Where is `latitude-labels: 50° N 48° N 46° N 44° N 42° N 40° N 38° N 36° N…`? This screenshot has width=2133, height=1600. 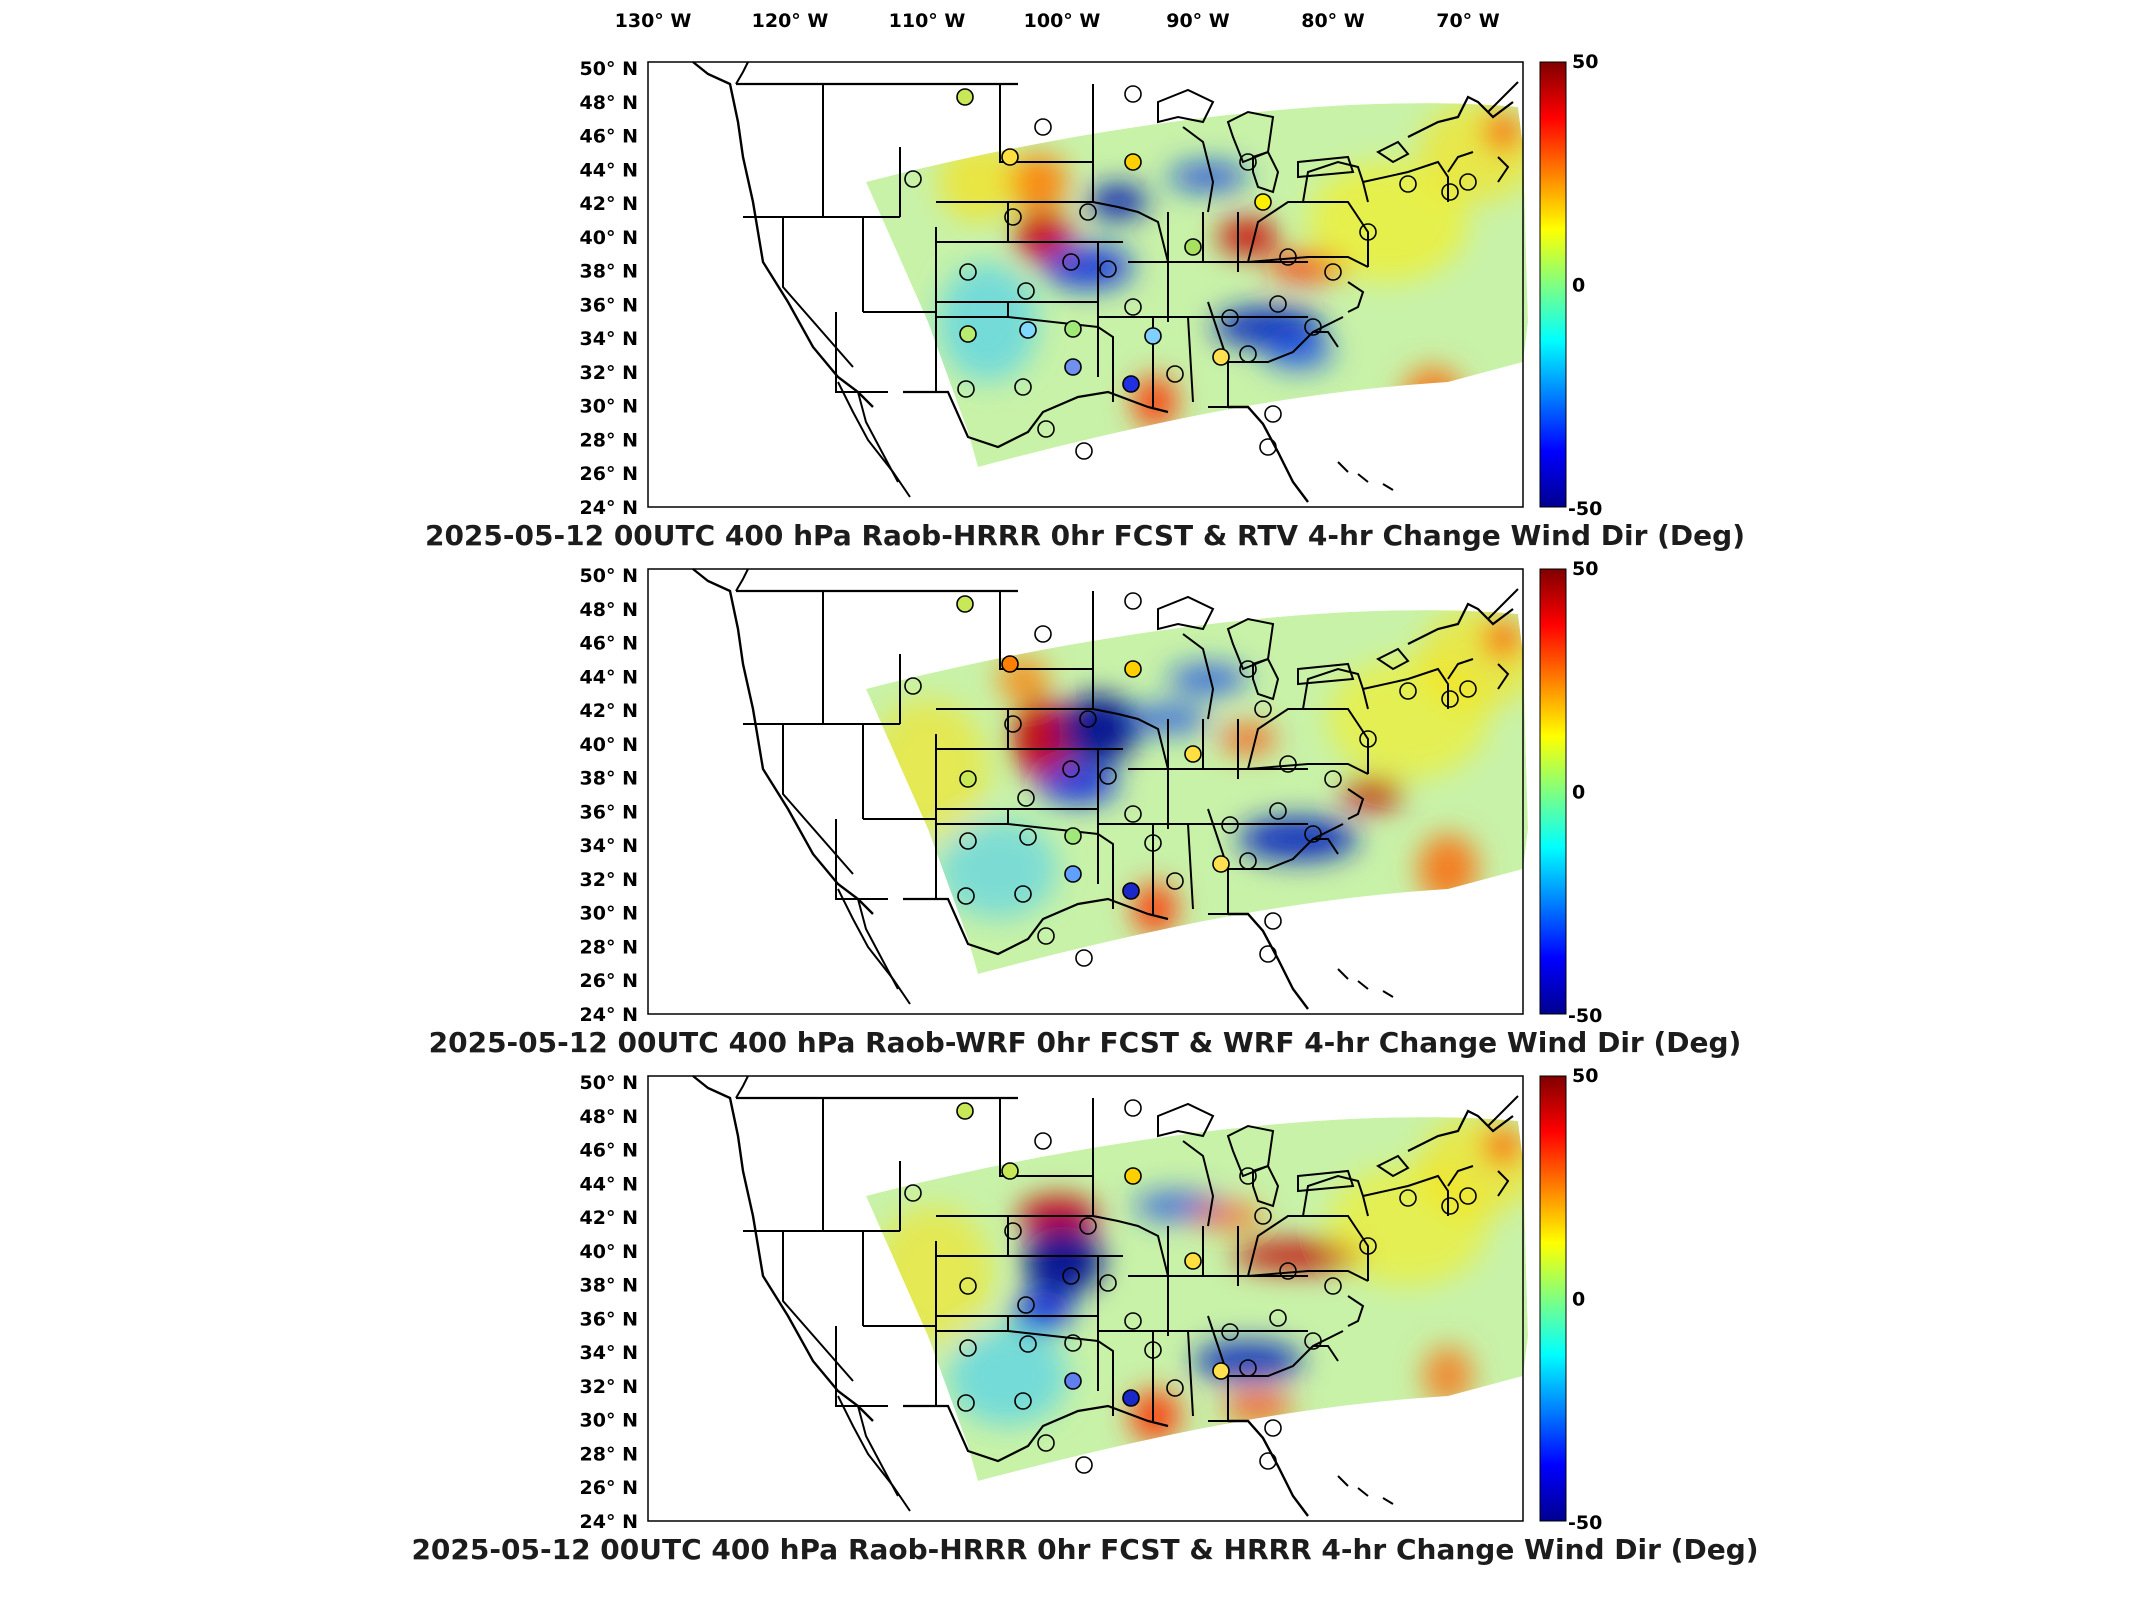
latitude-labels: 50° N 48° N 46° N 44° N 42° N 40° N 38° N 36° N… is located at coordinates (609, 1302).